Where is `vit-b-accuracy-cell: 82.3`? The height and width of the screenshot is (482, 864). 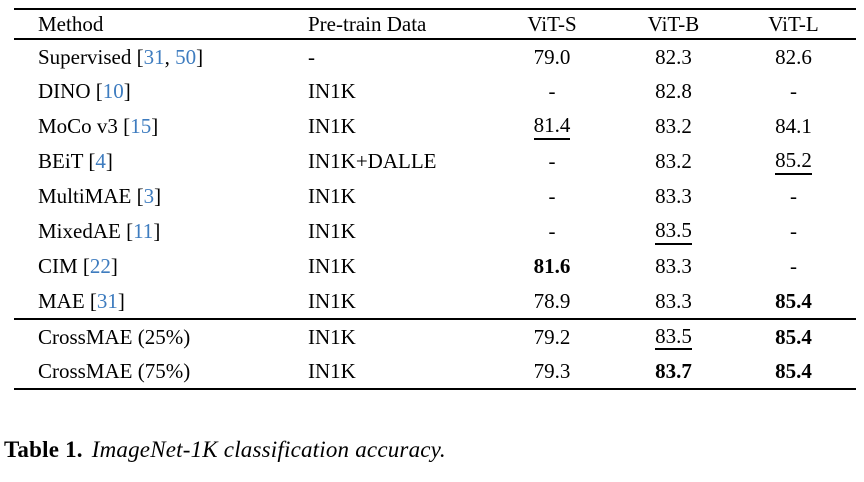
vit-b-accuracy-cell: 82.3 is located at coordinates (673, 56).